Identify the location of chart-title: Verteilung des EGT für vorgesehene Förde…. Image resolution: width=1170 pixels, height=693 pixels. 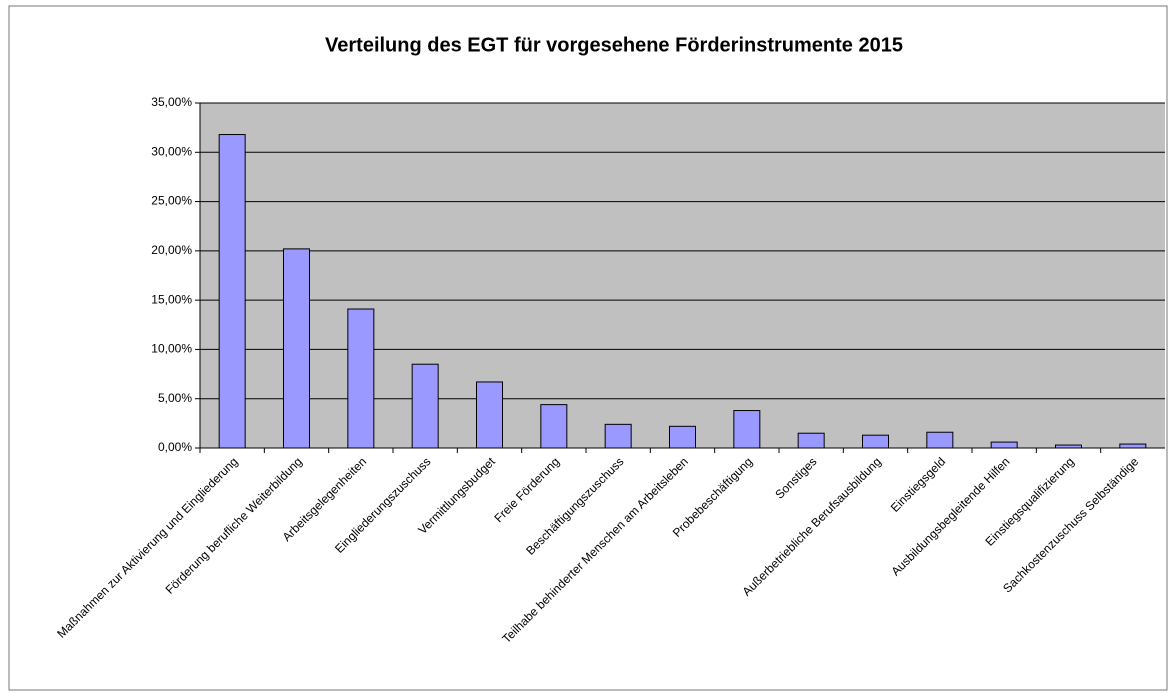
(614, 45).